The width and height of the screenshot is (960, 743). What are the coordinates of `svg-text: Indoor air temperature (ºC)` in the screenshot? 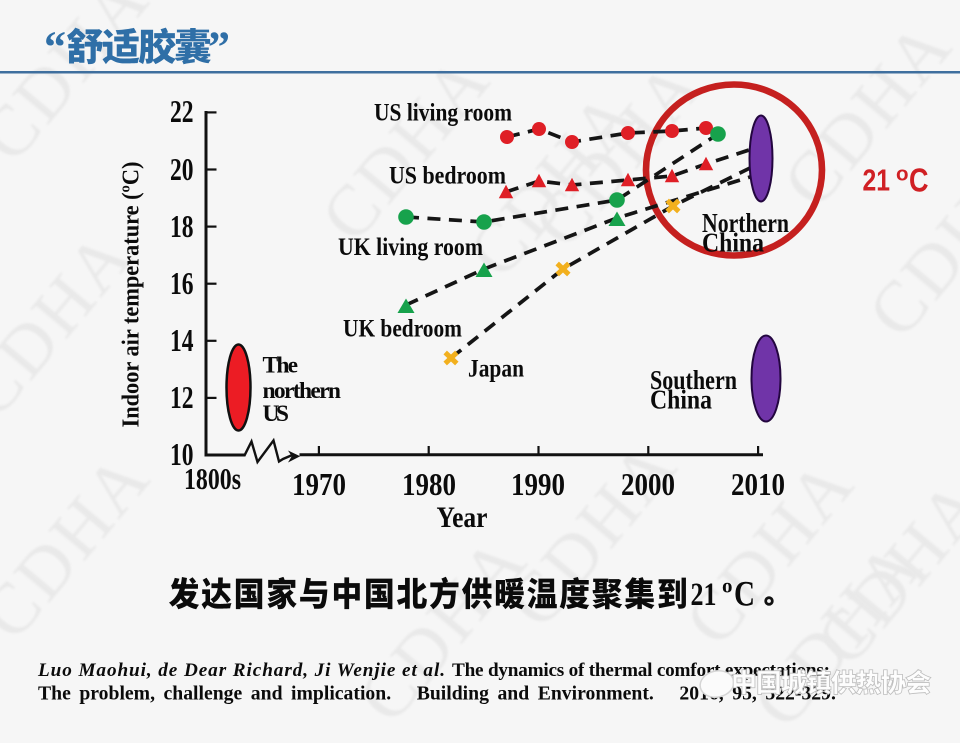 It's located at (132, 295).